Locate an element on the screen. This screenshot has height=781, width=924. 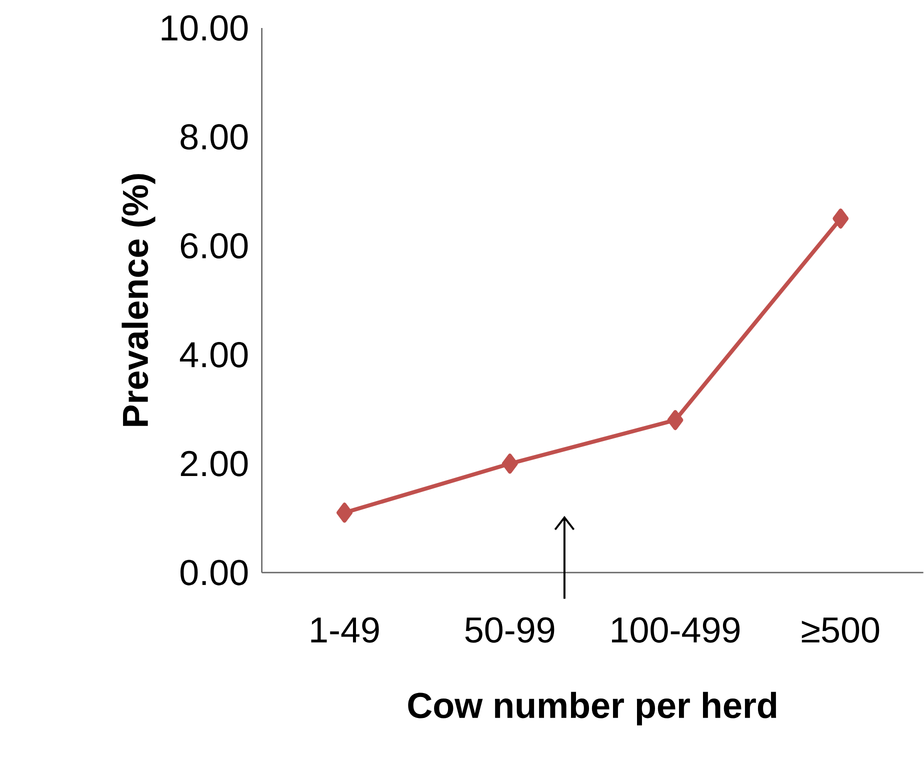
y-tick-label: 0.00 is located at coordinates (214, 573).